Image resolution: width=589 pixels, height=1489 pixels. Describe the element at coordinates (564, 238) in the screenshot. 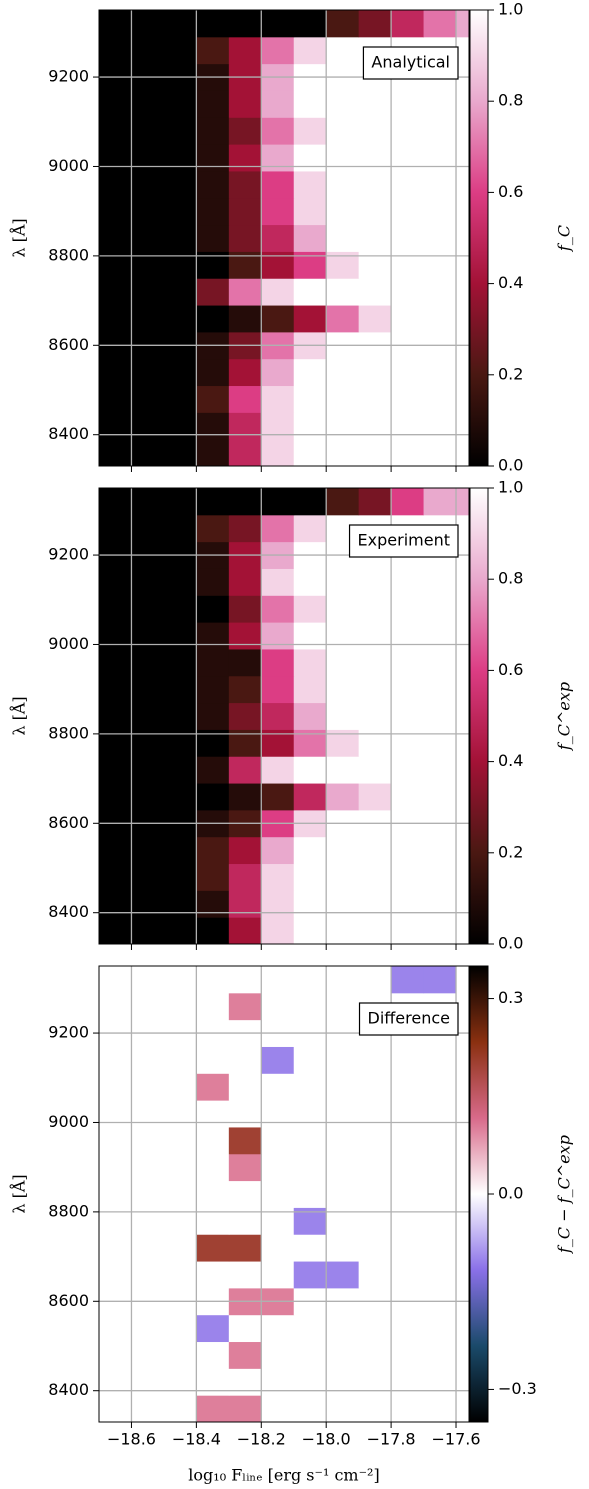

I see `colorbar-label: f_C` at that location.